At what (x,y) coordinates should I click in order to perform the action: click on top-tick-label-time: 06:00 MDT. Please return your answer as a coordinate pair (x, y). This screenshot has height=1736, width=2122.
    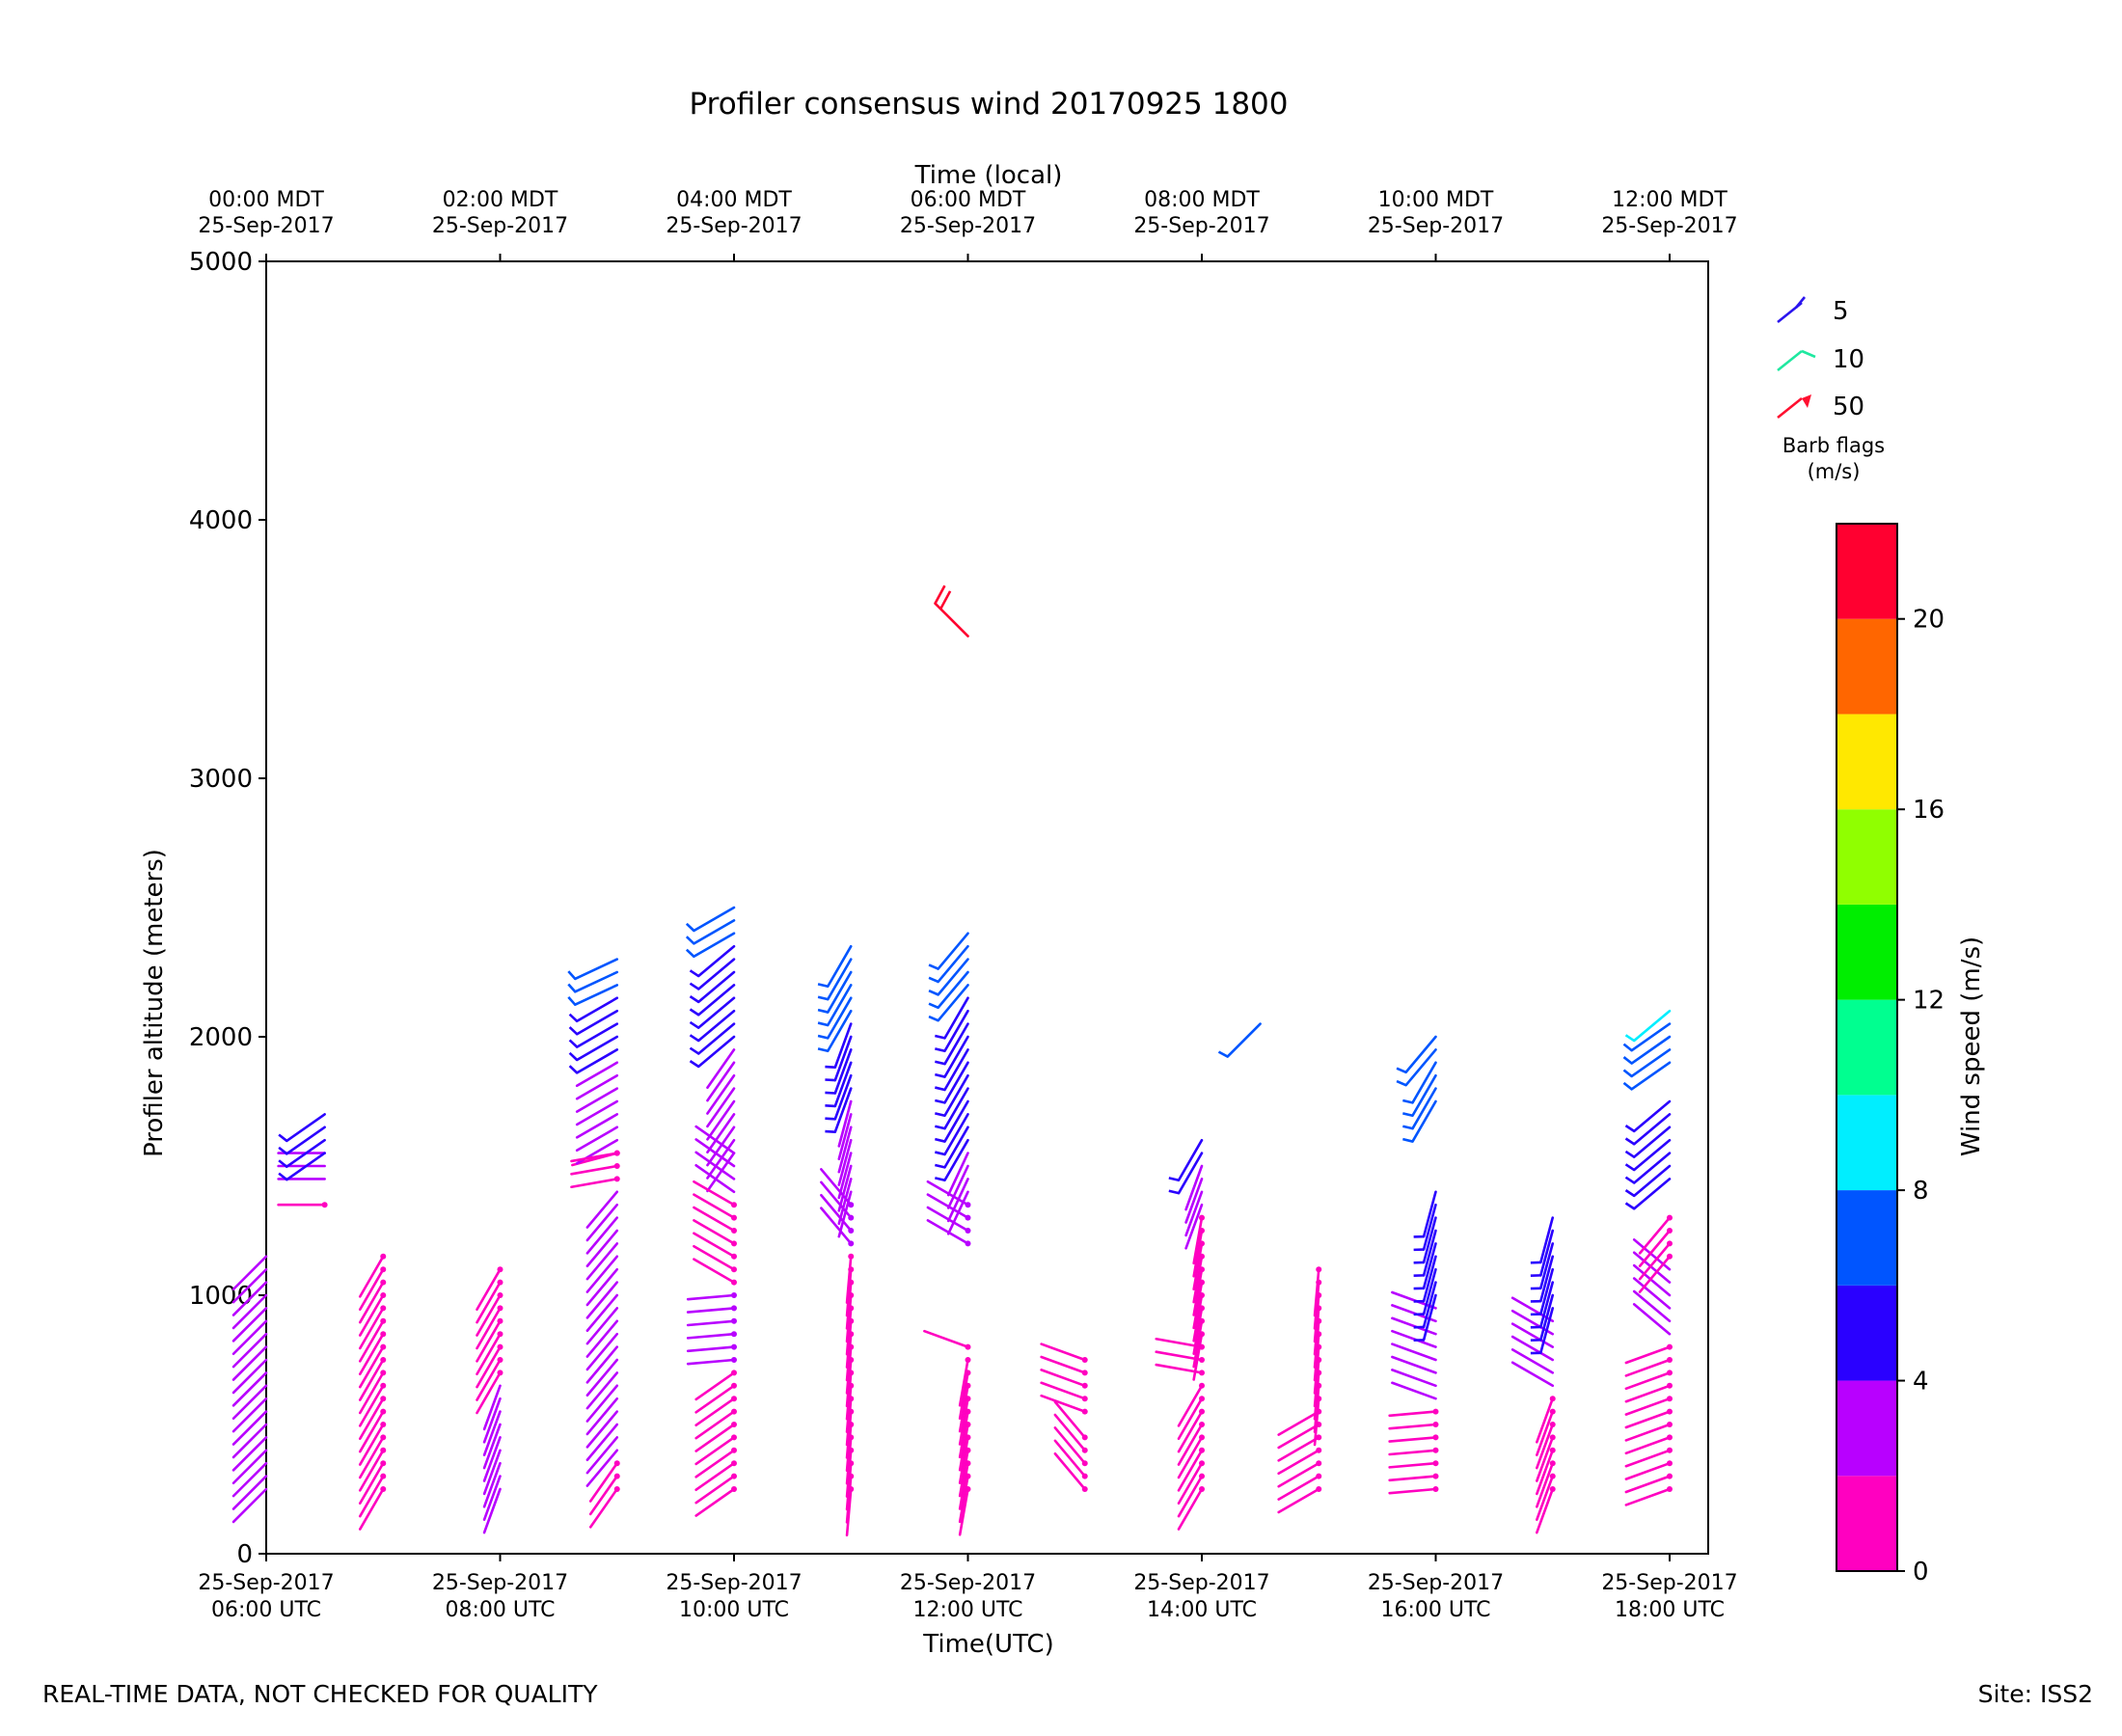
    Looking at the image, I should click on (969, 200).